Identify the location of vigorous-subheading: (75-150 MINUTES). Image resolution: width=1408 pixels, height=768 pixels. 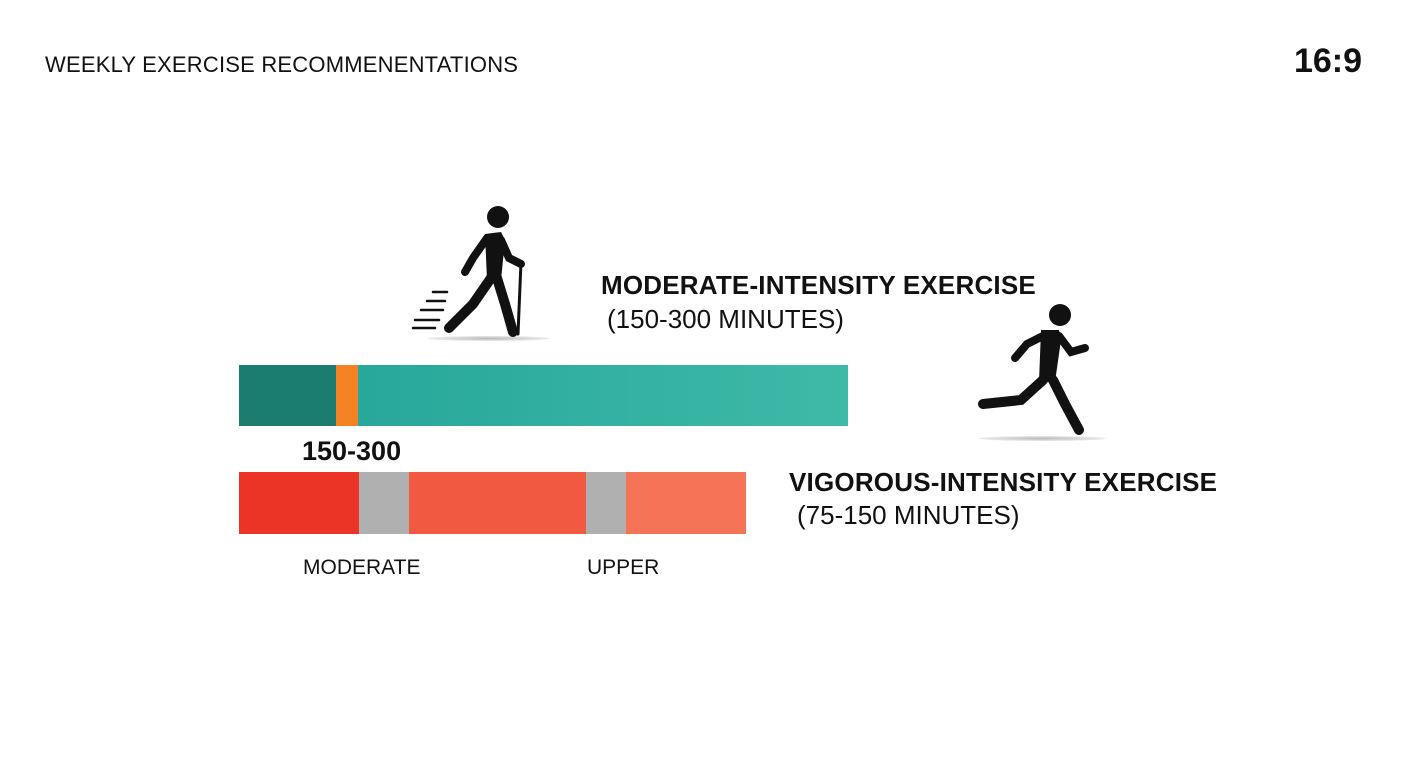
(908, 515).